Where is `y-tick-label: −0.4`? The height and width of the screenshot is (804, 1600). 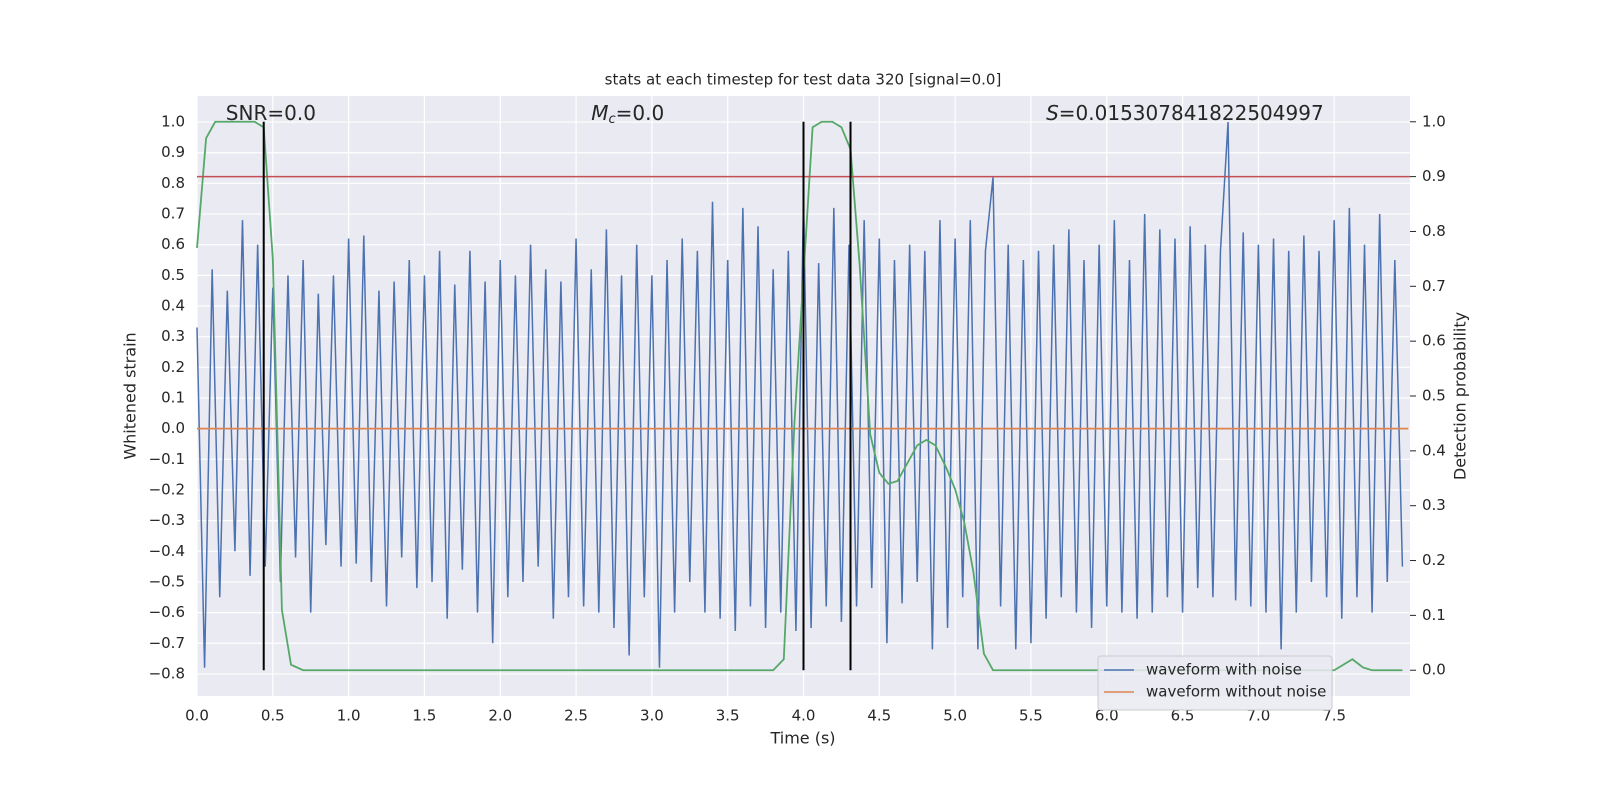
y-tick-label: −0.4 is located at coordinates (167, 551).